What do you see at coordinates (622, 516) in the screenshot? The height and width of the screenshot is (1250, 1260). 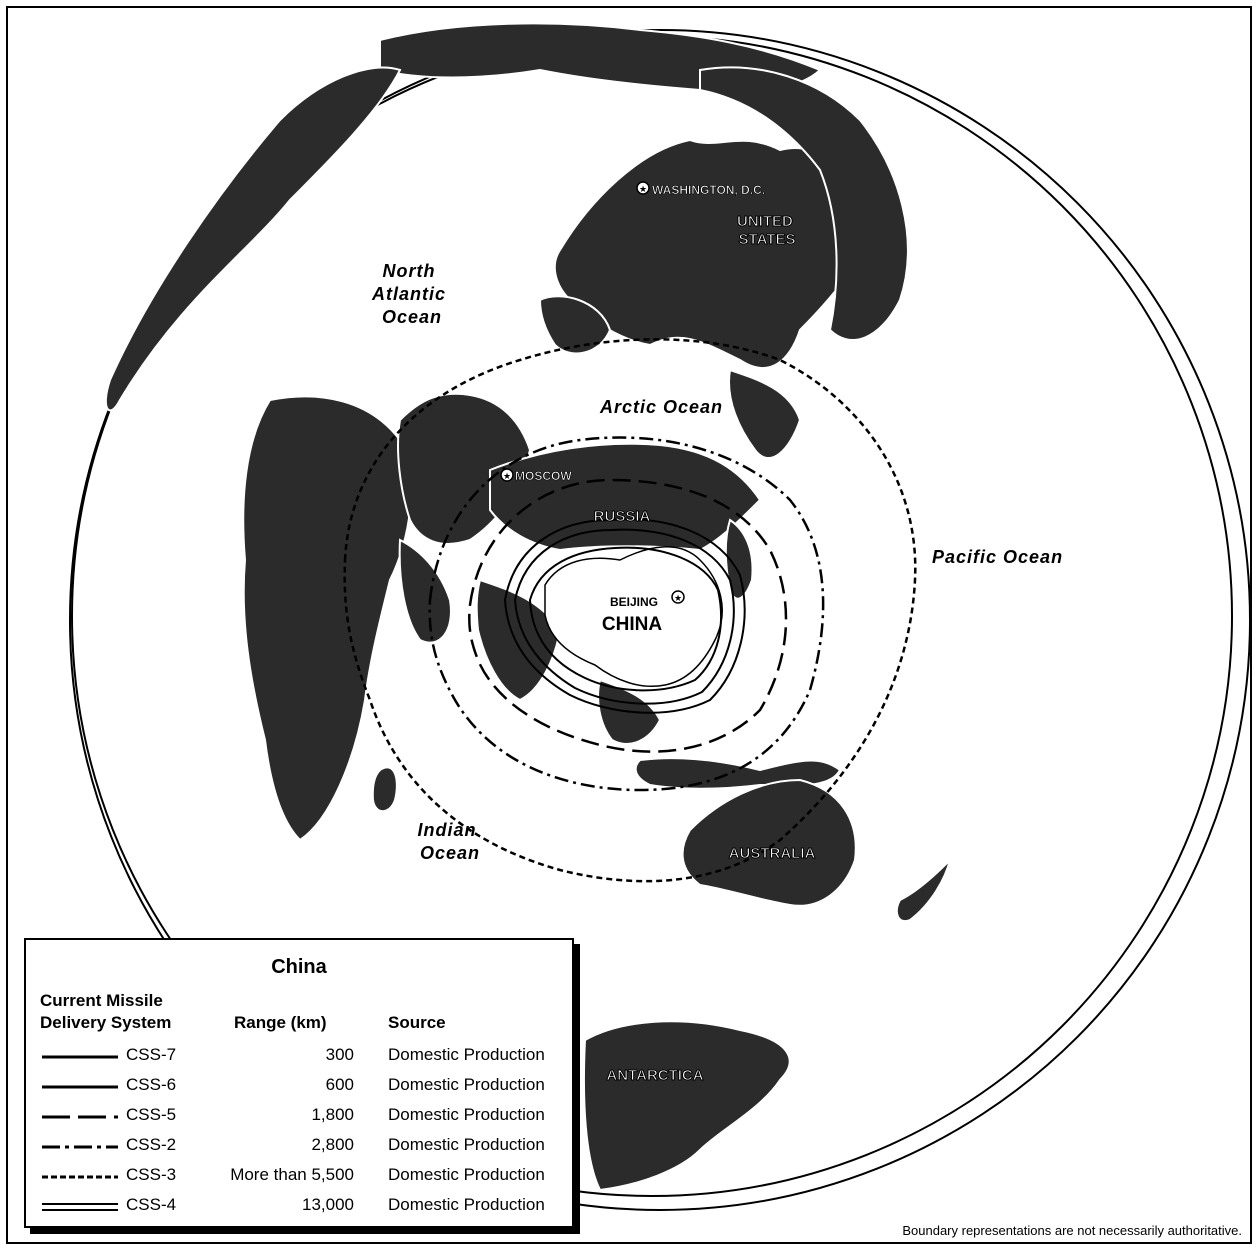 I see `russia-label: RUSSIA` at bounding box center [622, 516].